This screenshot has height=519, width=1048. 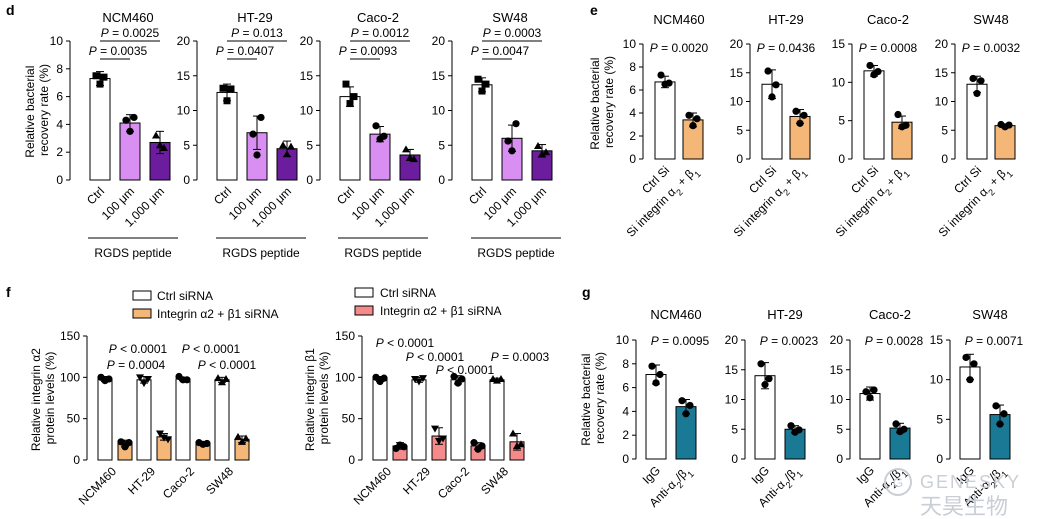 What do you see at coordinates (952, 493) in the screenshot?
I see `watermark-logo: G GENESKY 天昊生物` at bounding box center [952, 493].